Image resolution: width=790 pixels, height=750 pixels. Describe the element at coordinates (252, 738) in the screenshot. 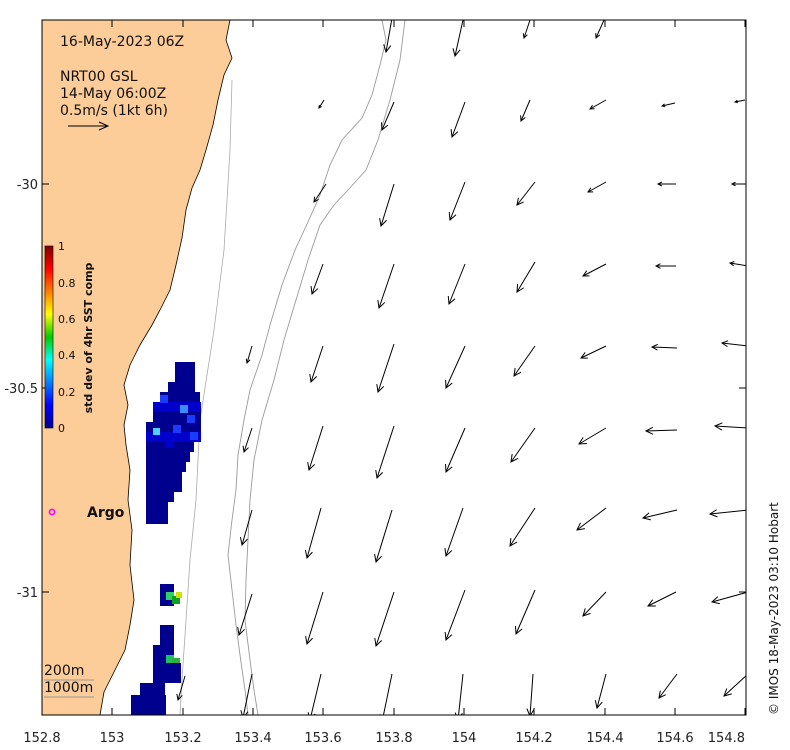

I see `x-tick-label: 153.4` at that location.